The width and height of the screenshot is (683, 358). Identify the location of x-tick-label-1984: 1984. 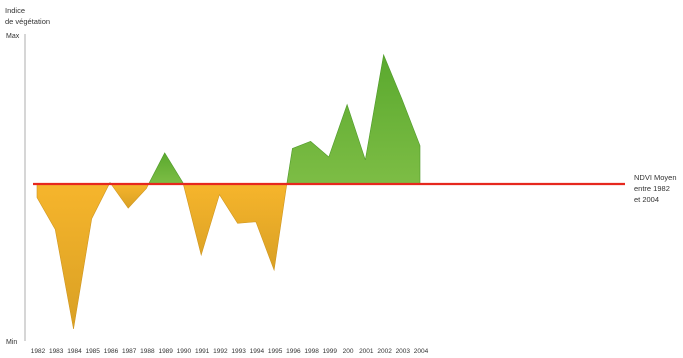
(74, 351).